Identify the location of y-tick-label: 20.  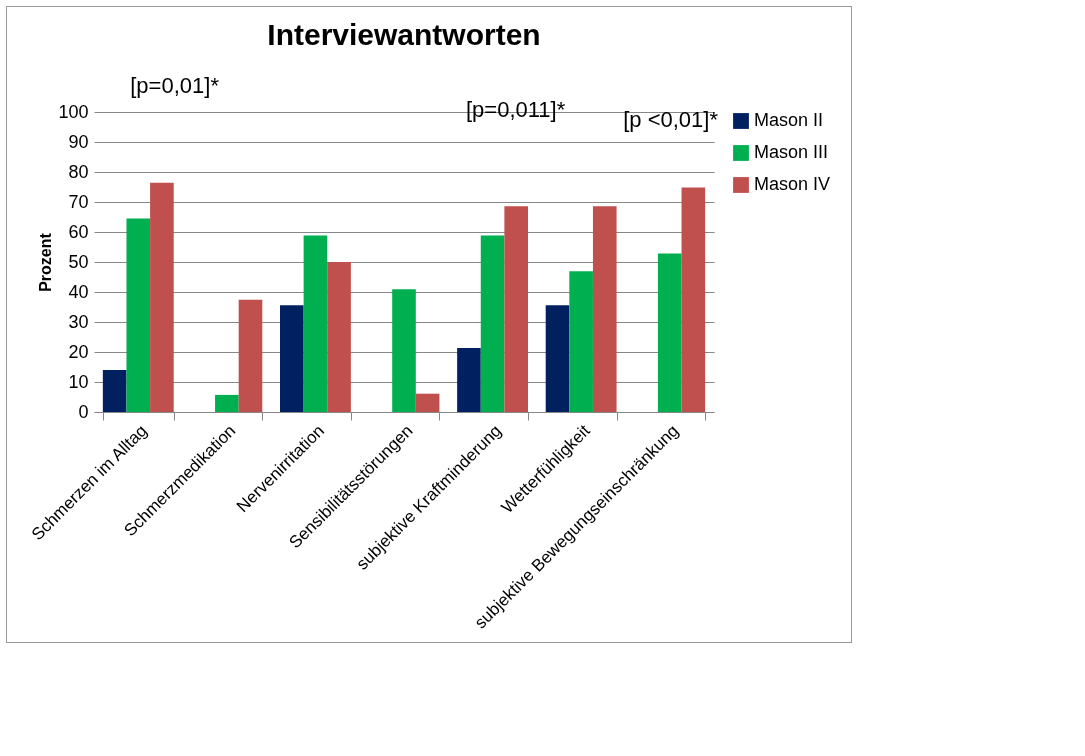
(78, 351).